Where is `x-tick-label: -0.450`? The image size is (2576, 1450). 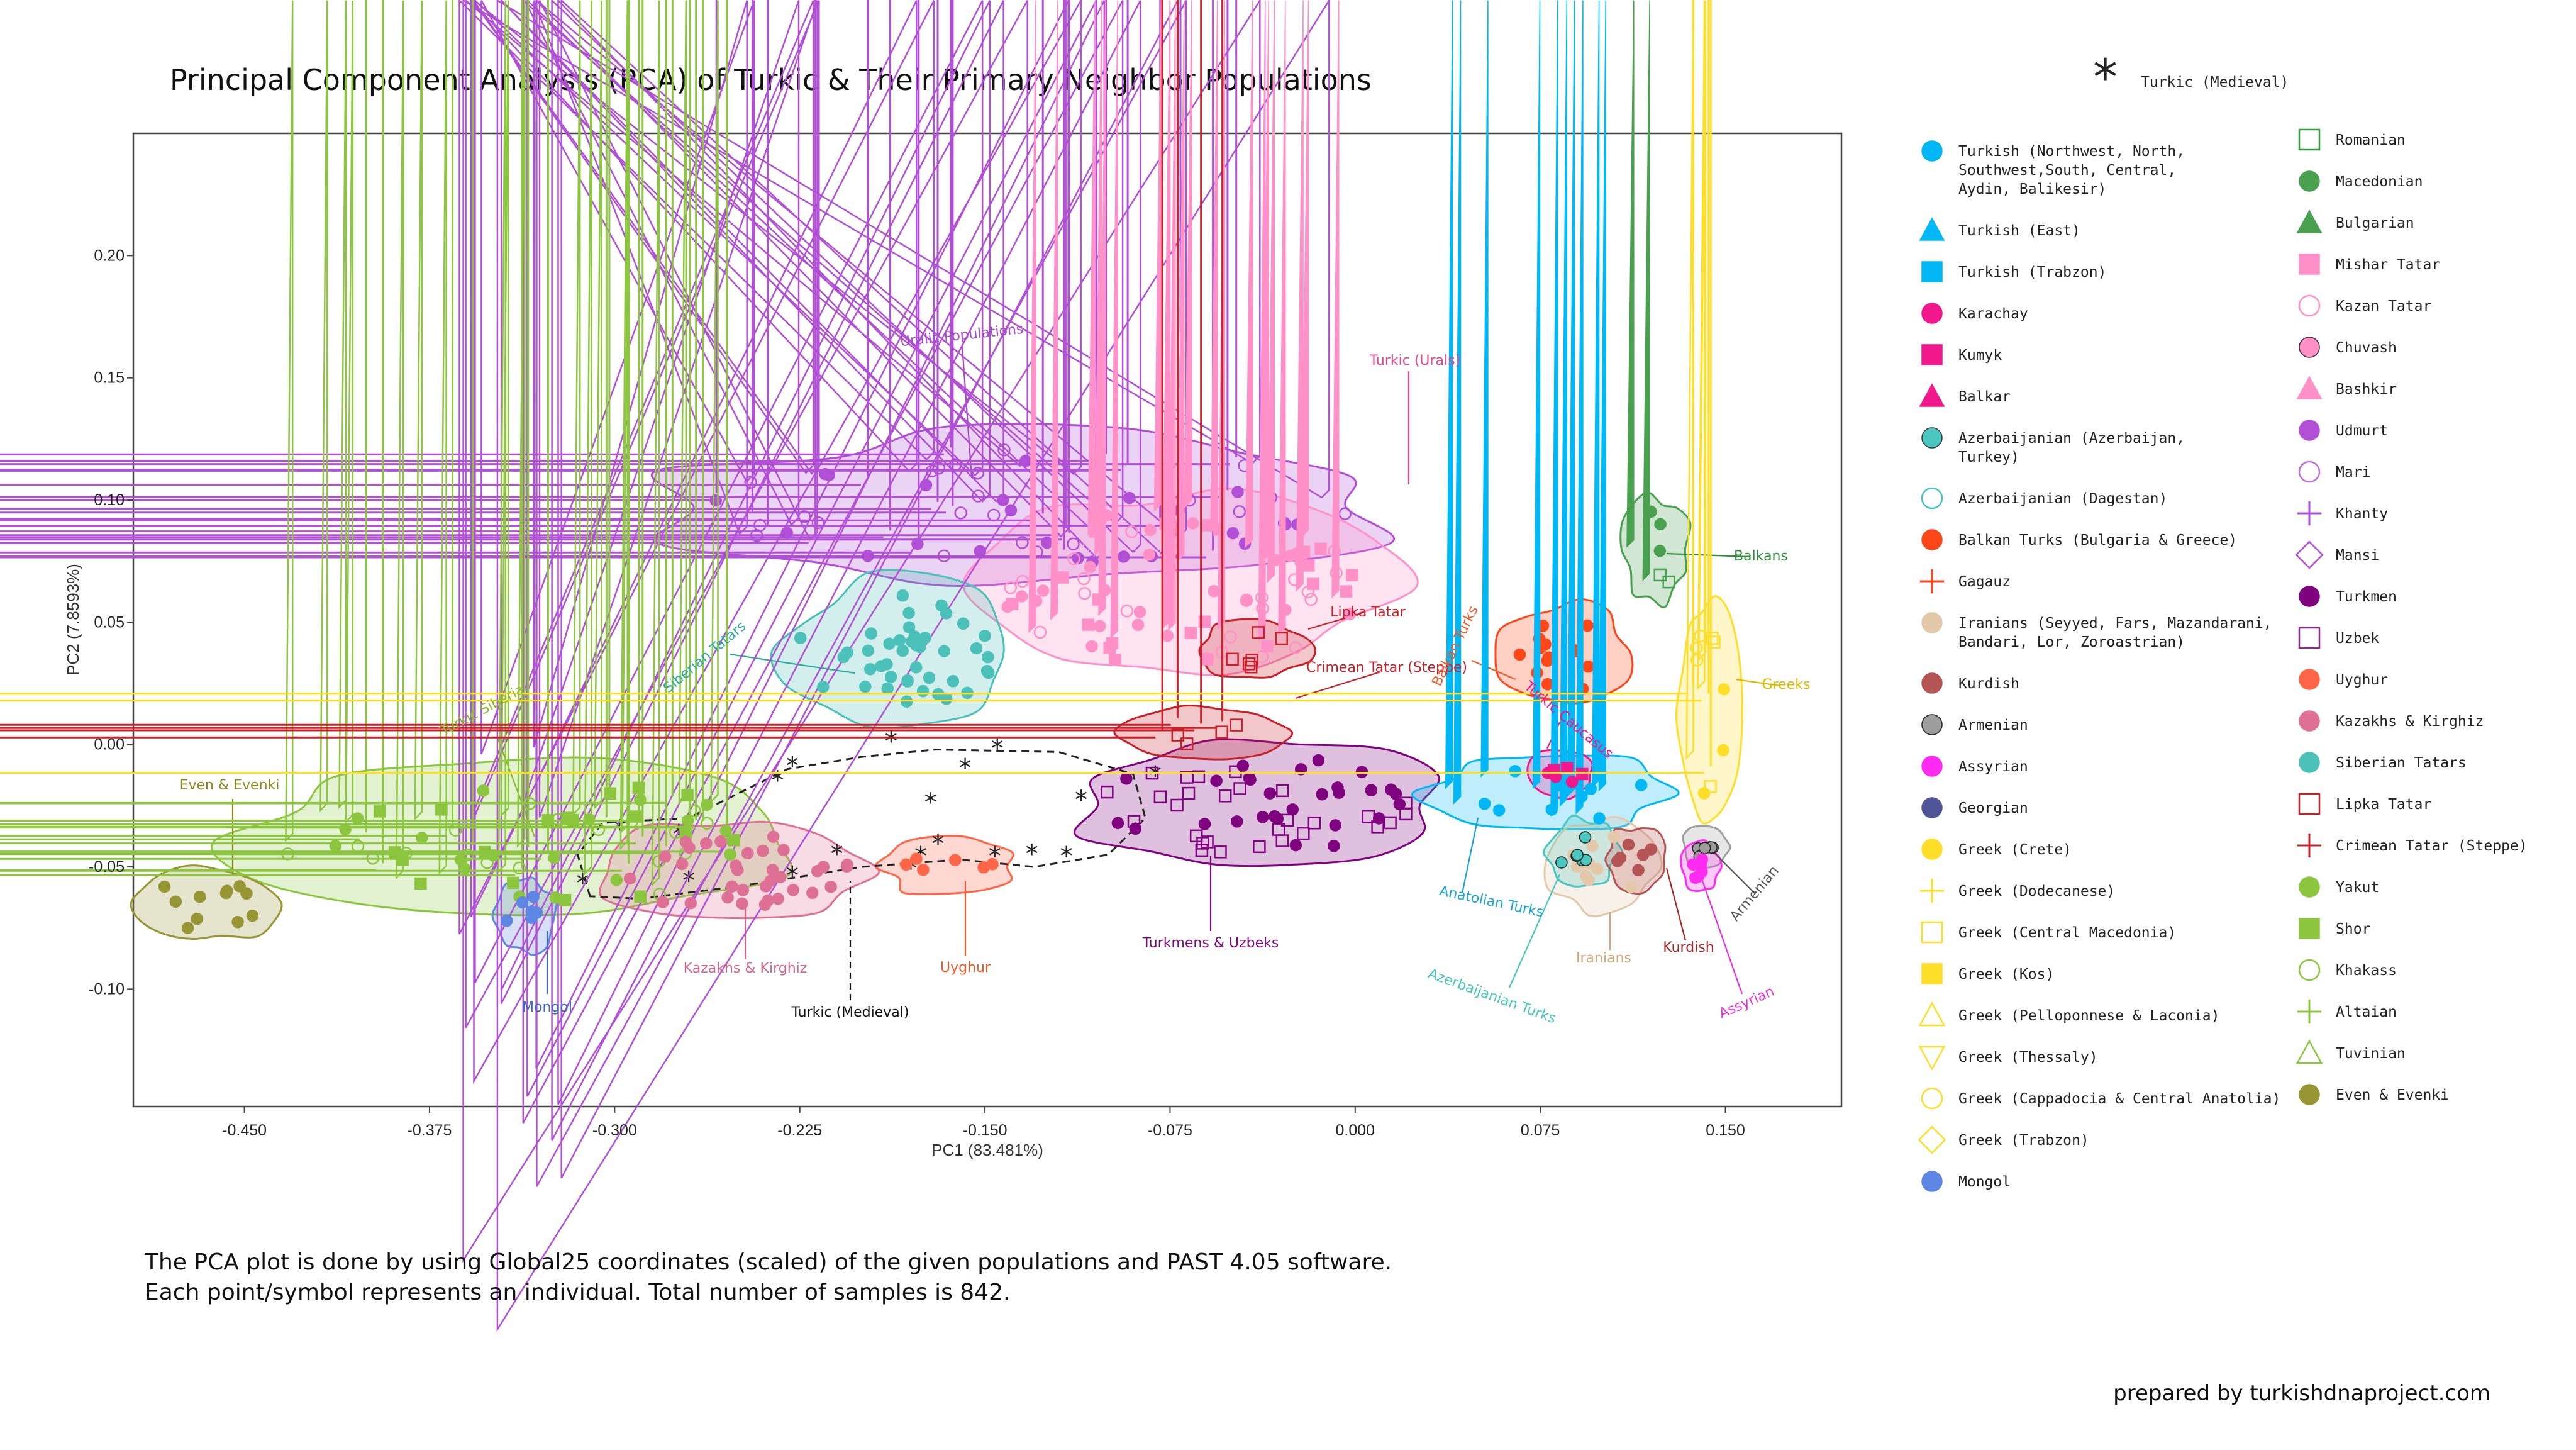 x-tick-label: -0.450 is located at coordinates (244, 1130).